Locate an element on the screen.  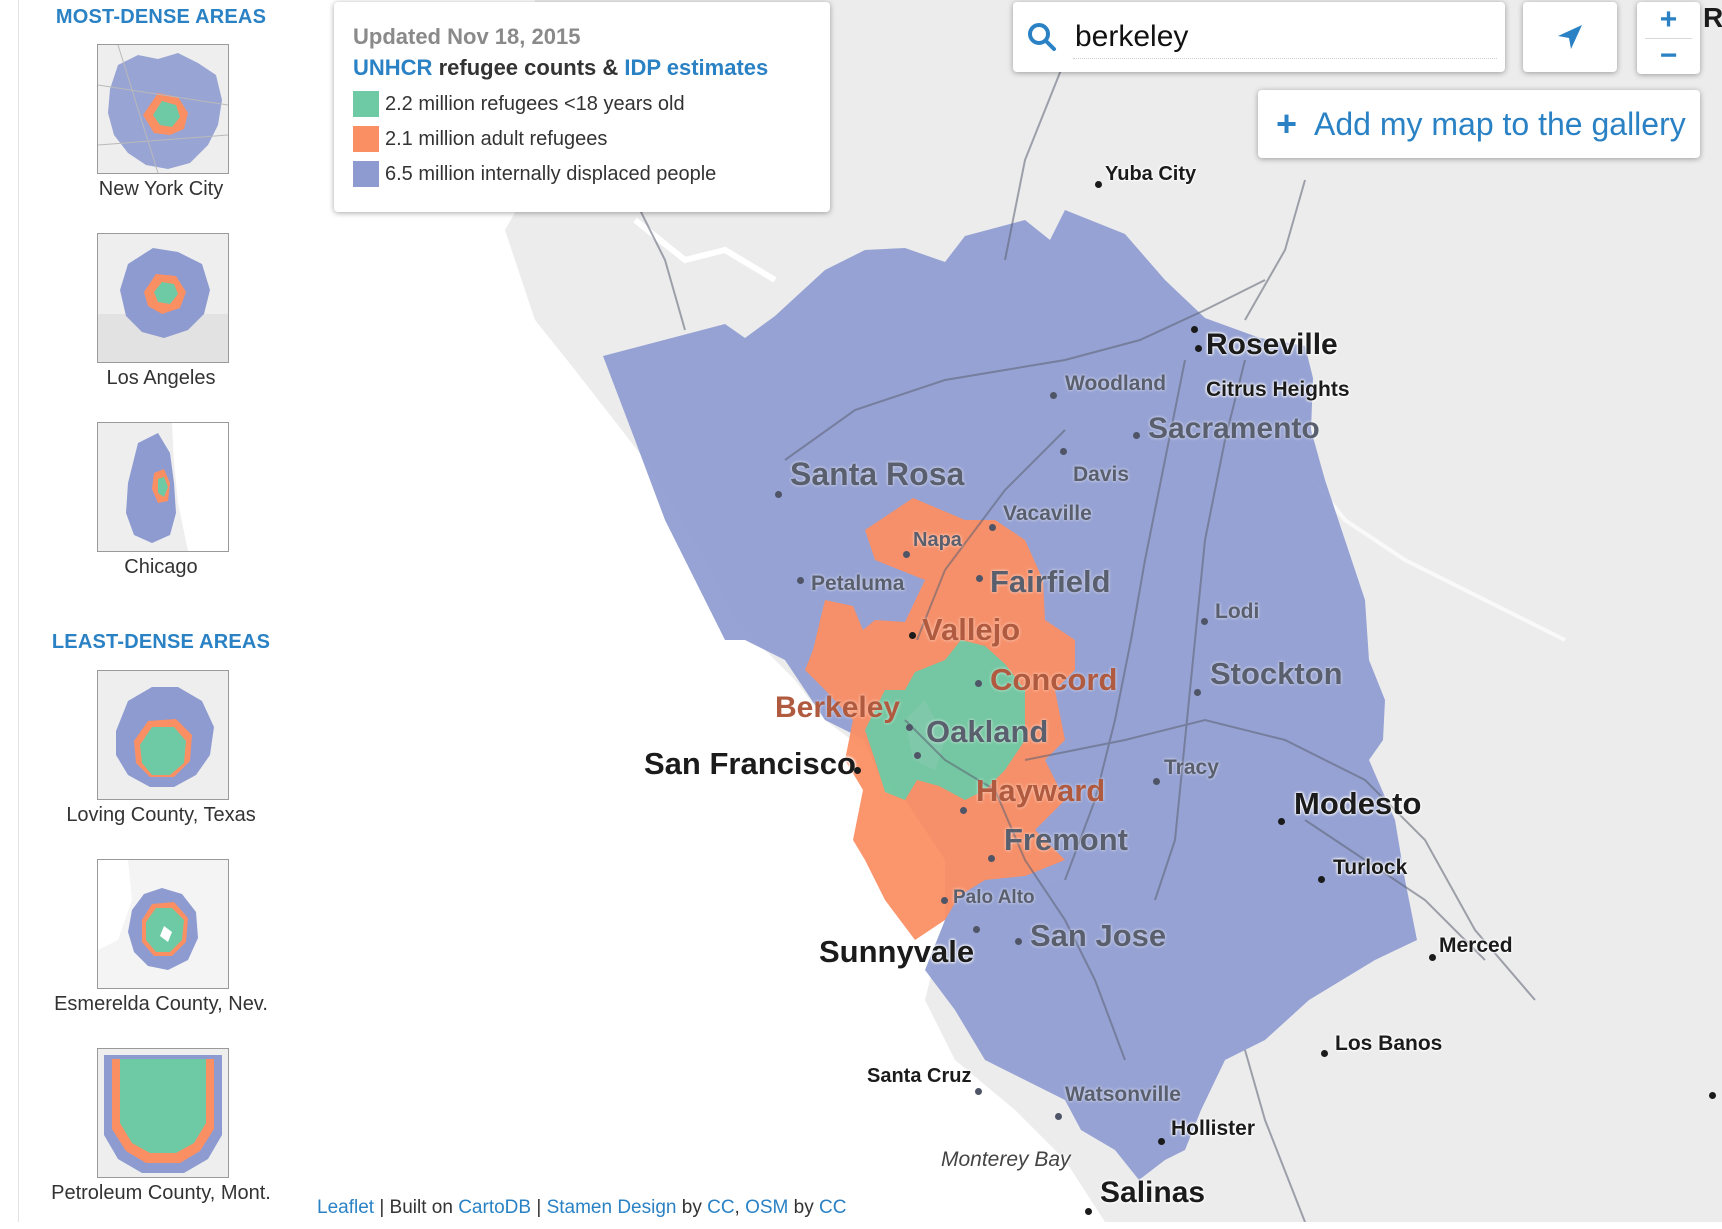
cartodb-link: CartoDB is located at coordinates (495, 1207).